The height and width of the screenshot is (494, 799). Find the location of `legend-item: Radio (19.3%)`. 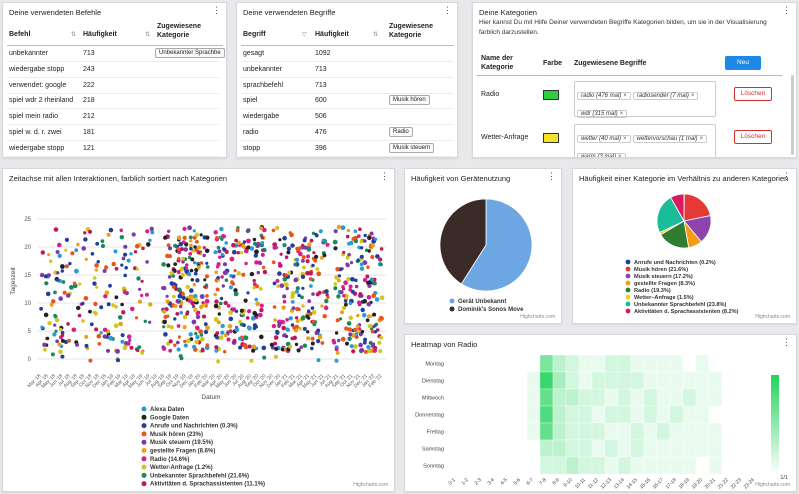

legend-item: Radio (19.3%) is located at coordinates (652, 291).